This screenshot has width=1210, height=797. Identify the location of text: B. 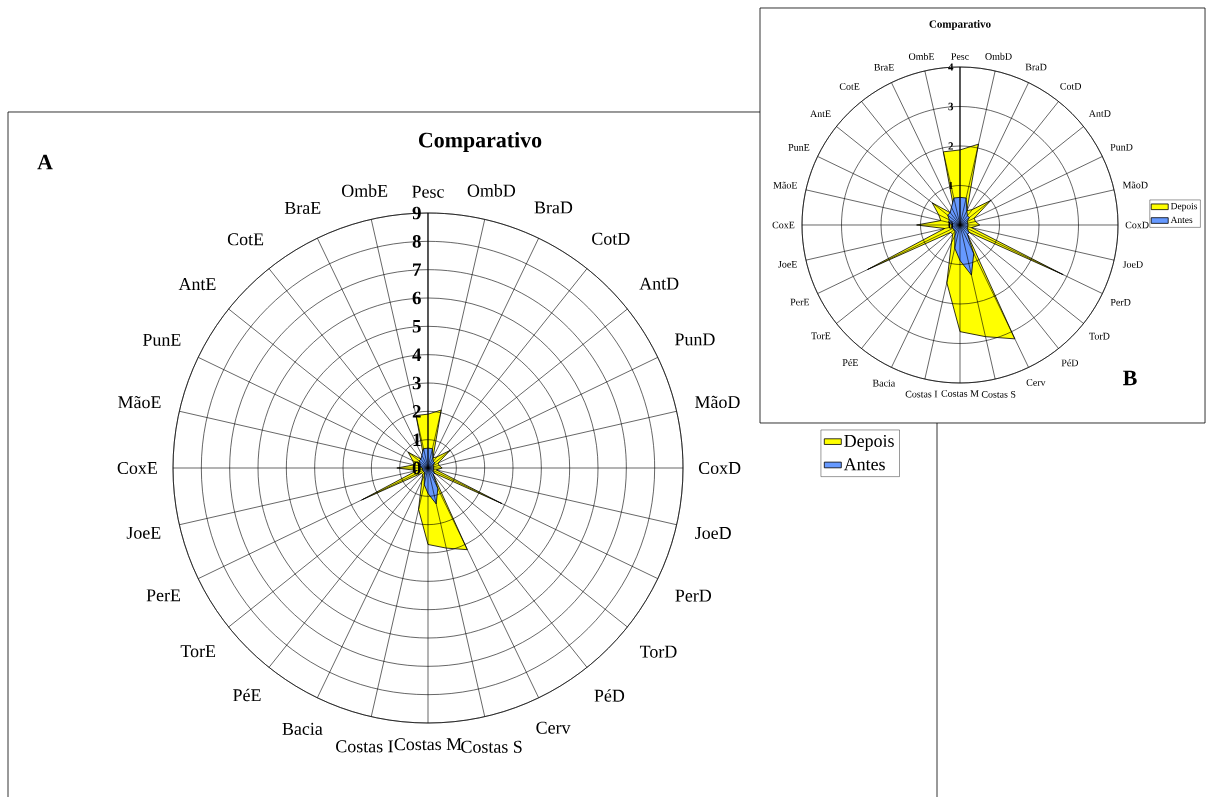
(1130, 378).